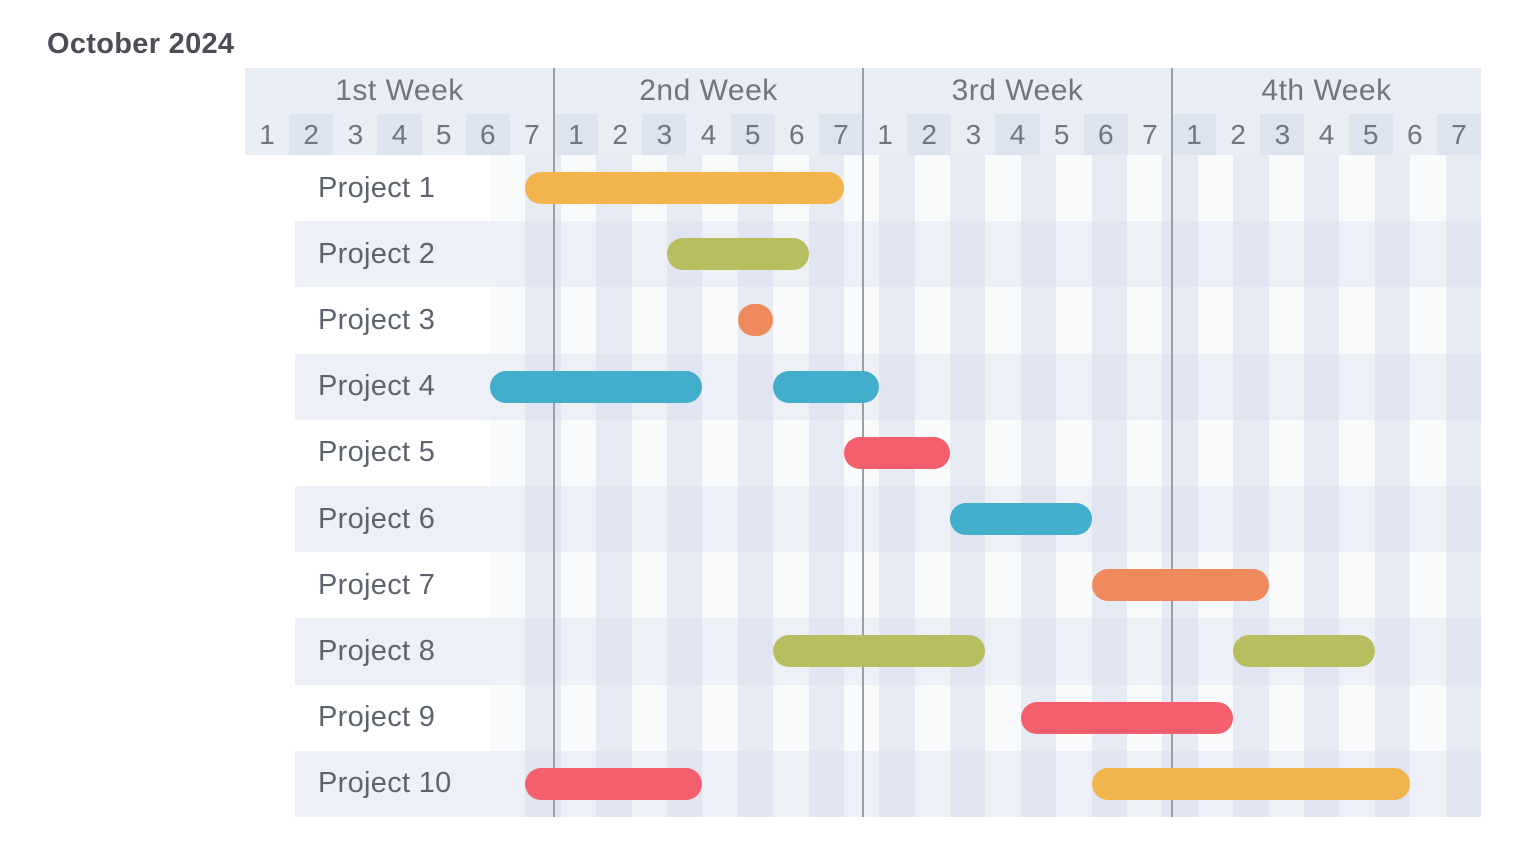  I want to click on day-header-cell: 5, so click(443, 134).